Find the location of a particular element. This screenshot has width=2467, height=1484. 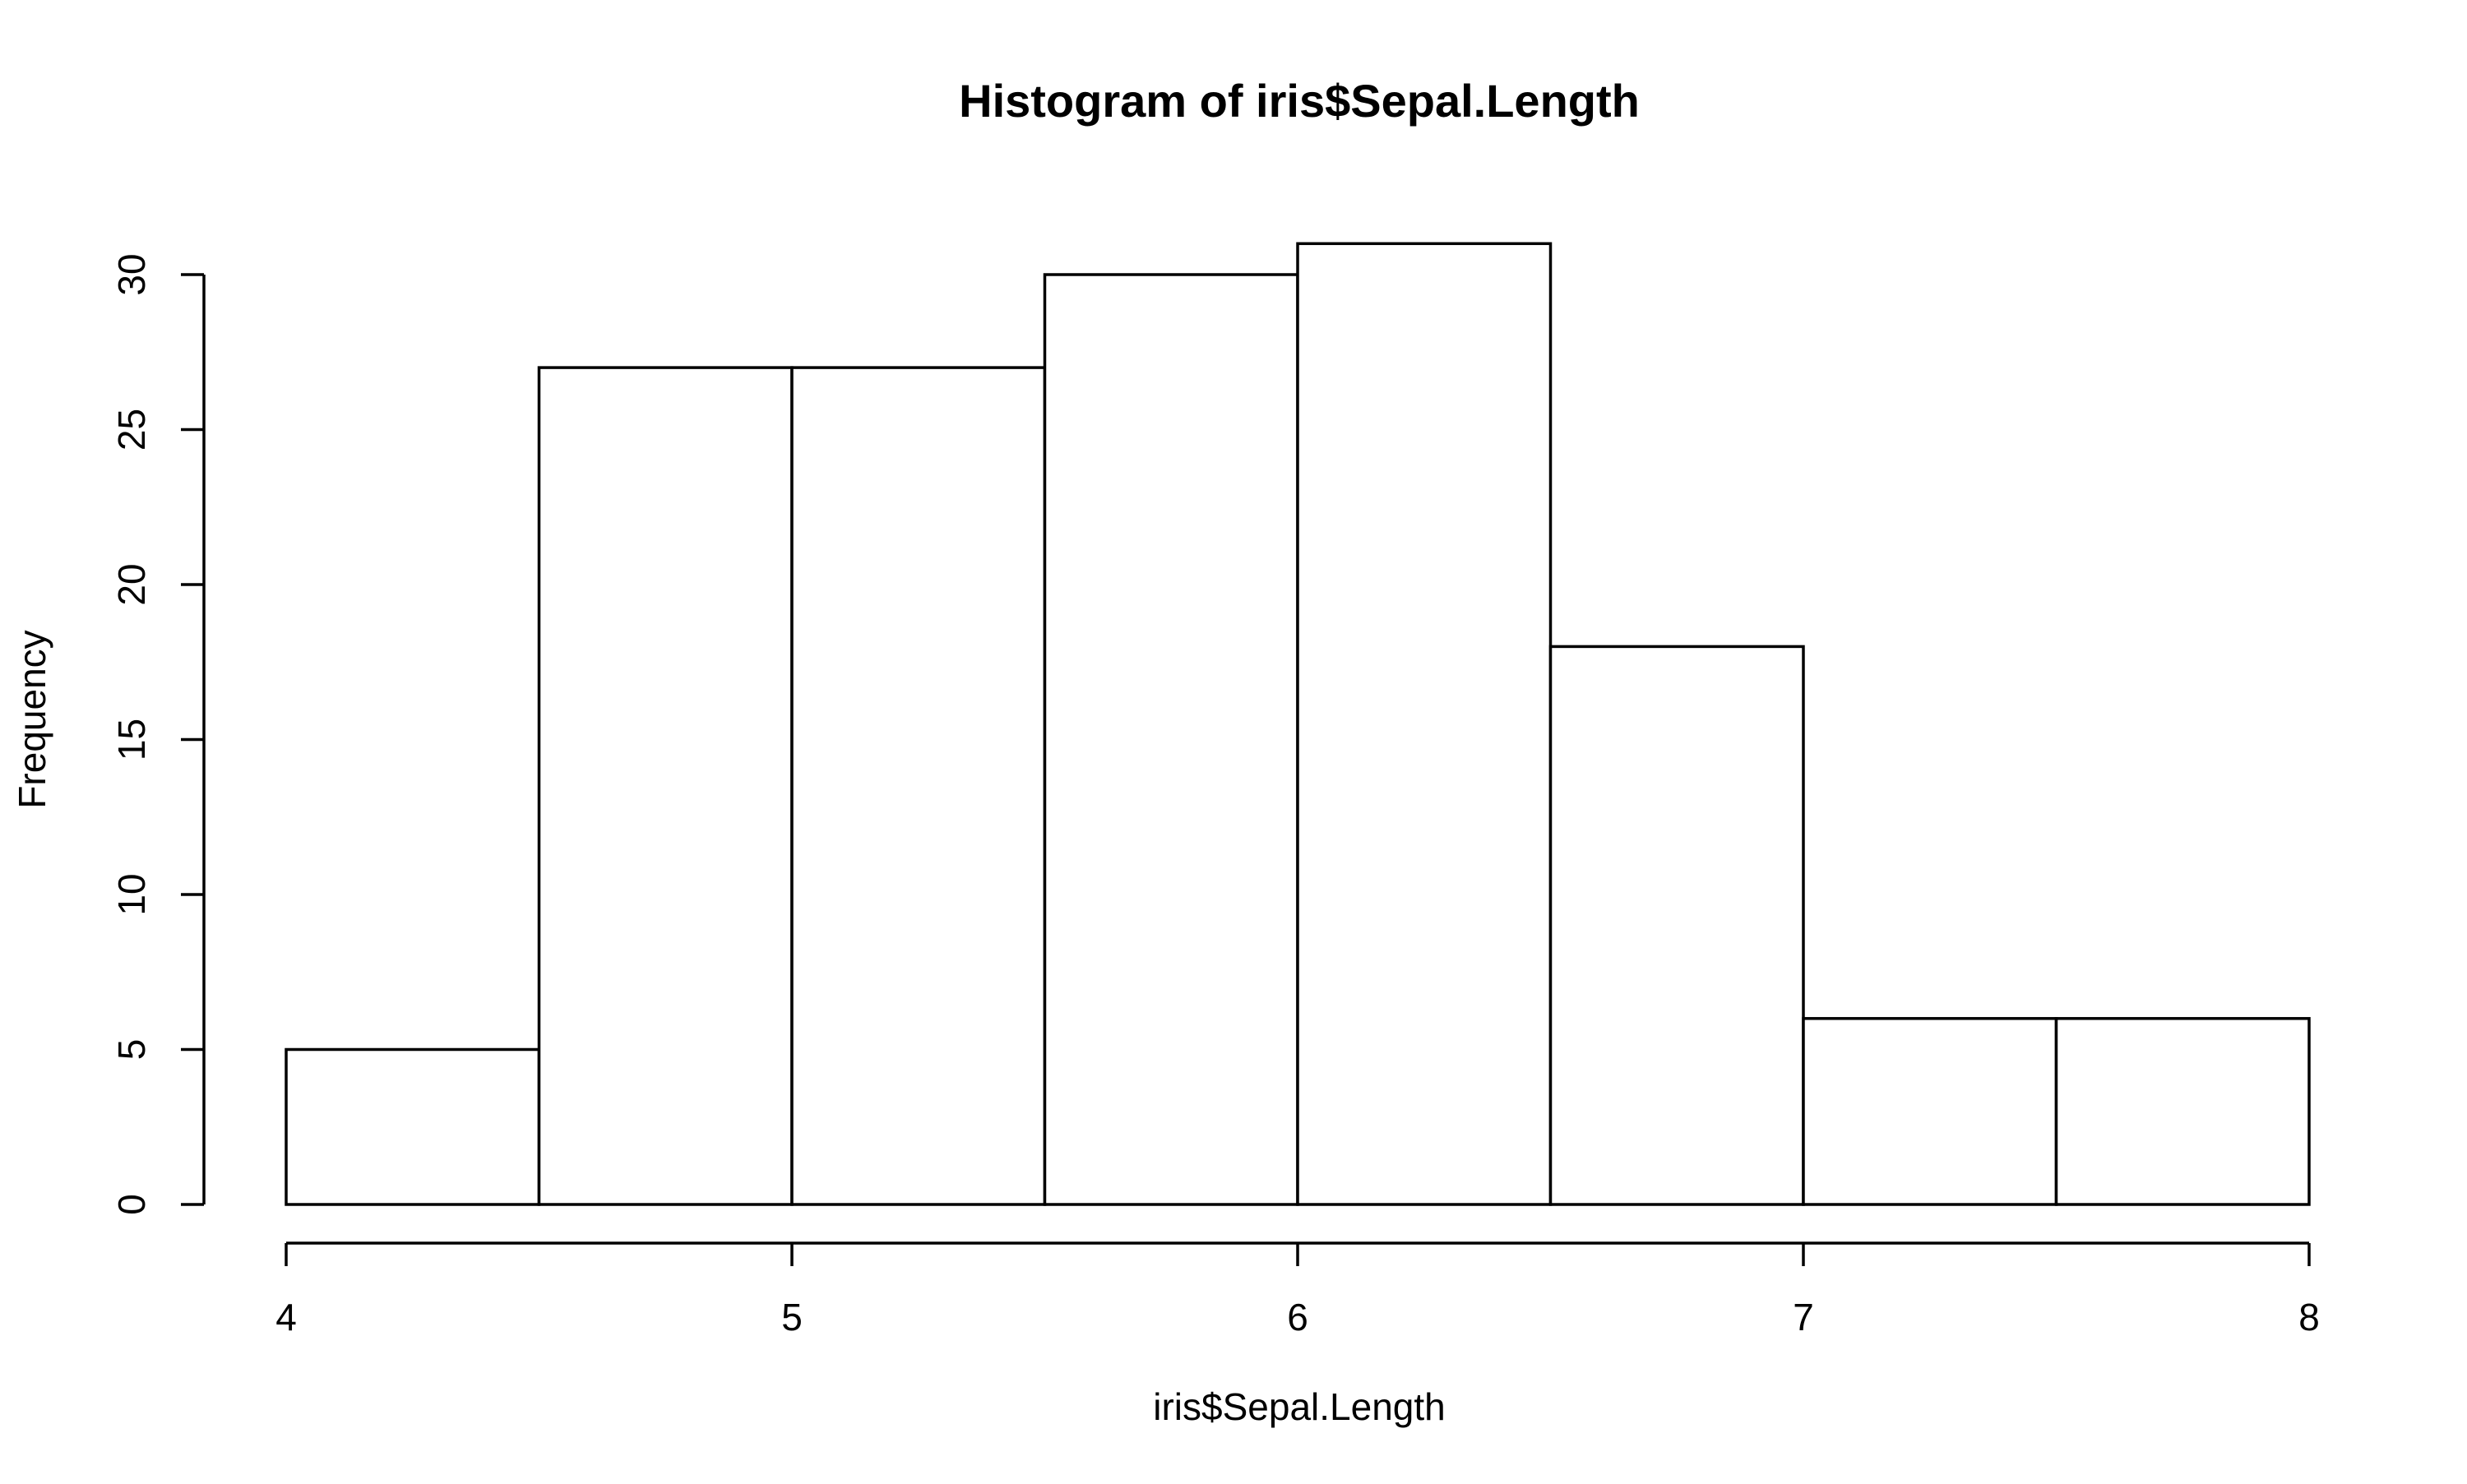

x-axis-label: iris$Sepal.Length is located at coordinates (1299, 1406).